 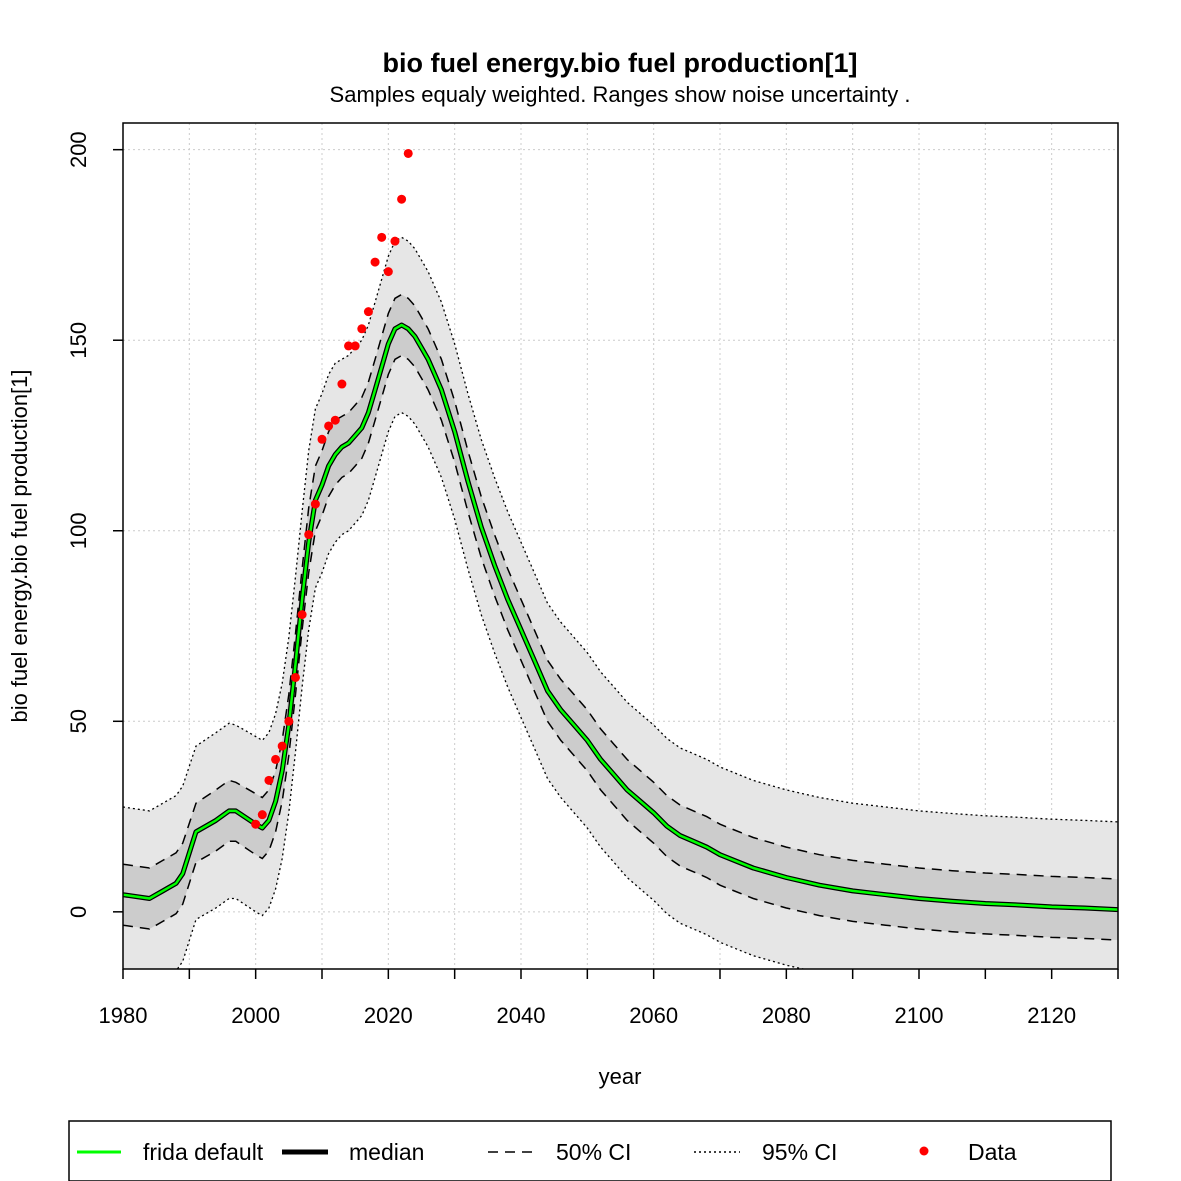 I want to click on x-axis-label: year, so click(x=620, y=1076).